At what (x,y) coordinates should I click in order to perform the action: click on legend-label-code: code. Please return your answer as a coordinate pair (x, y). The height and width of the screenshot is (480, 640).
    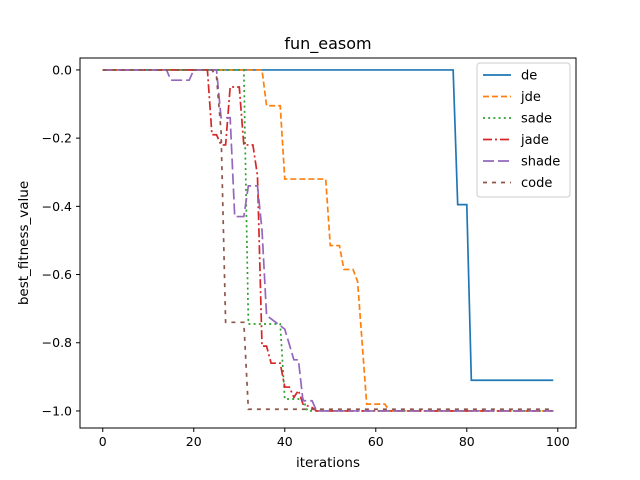
    Looking at the image, I should click on (536, 183).